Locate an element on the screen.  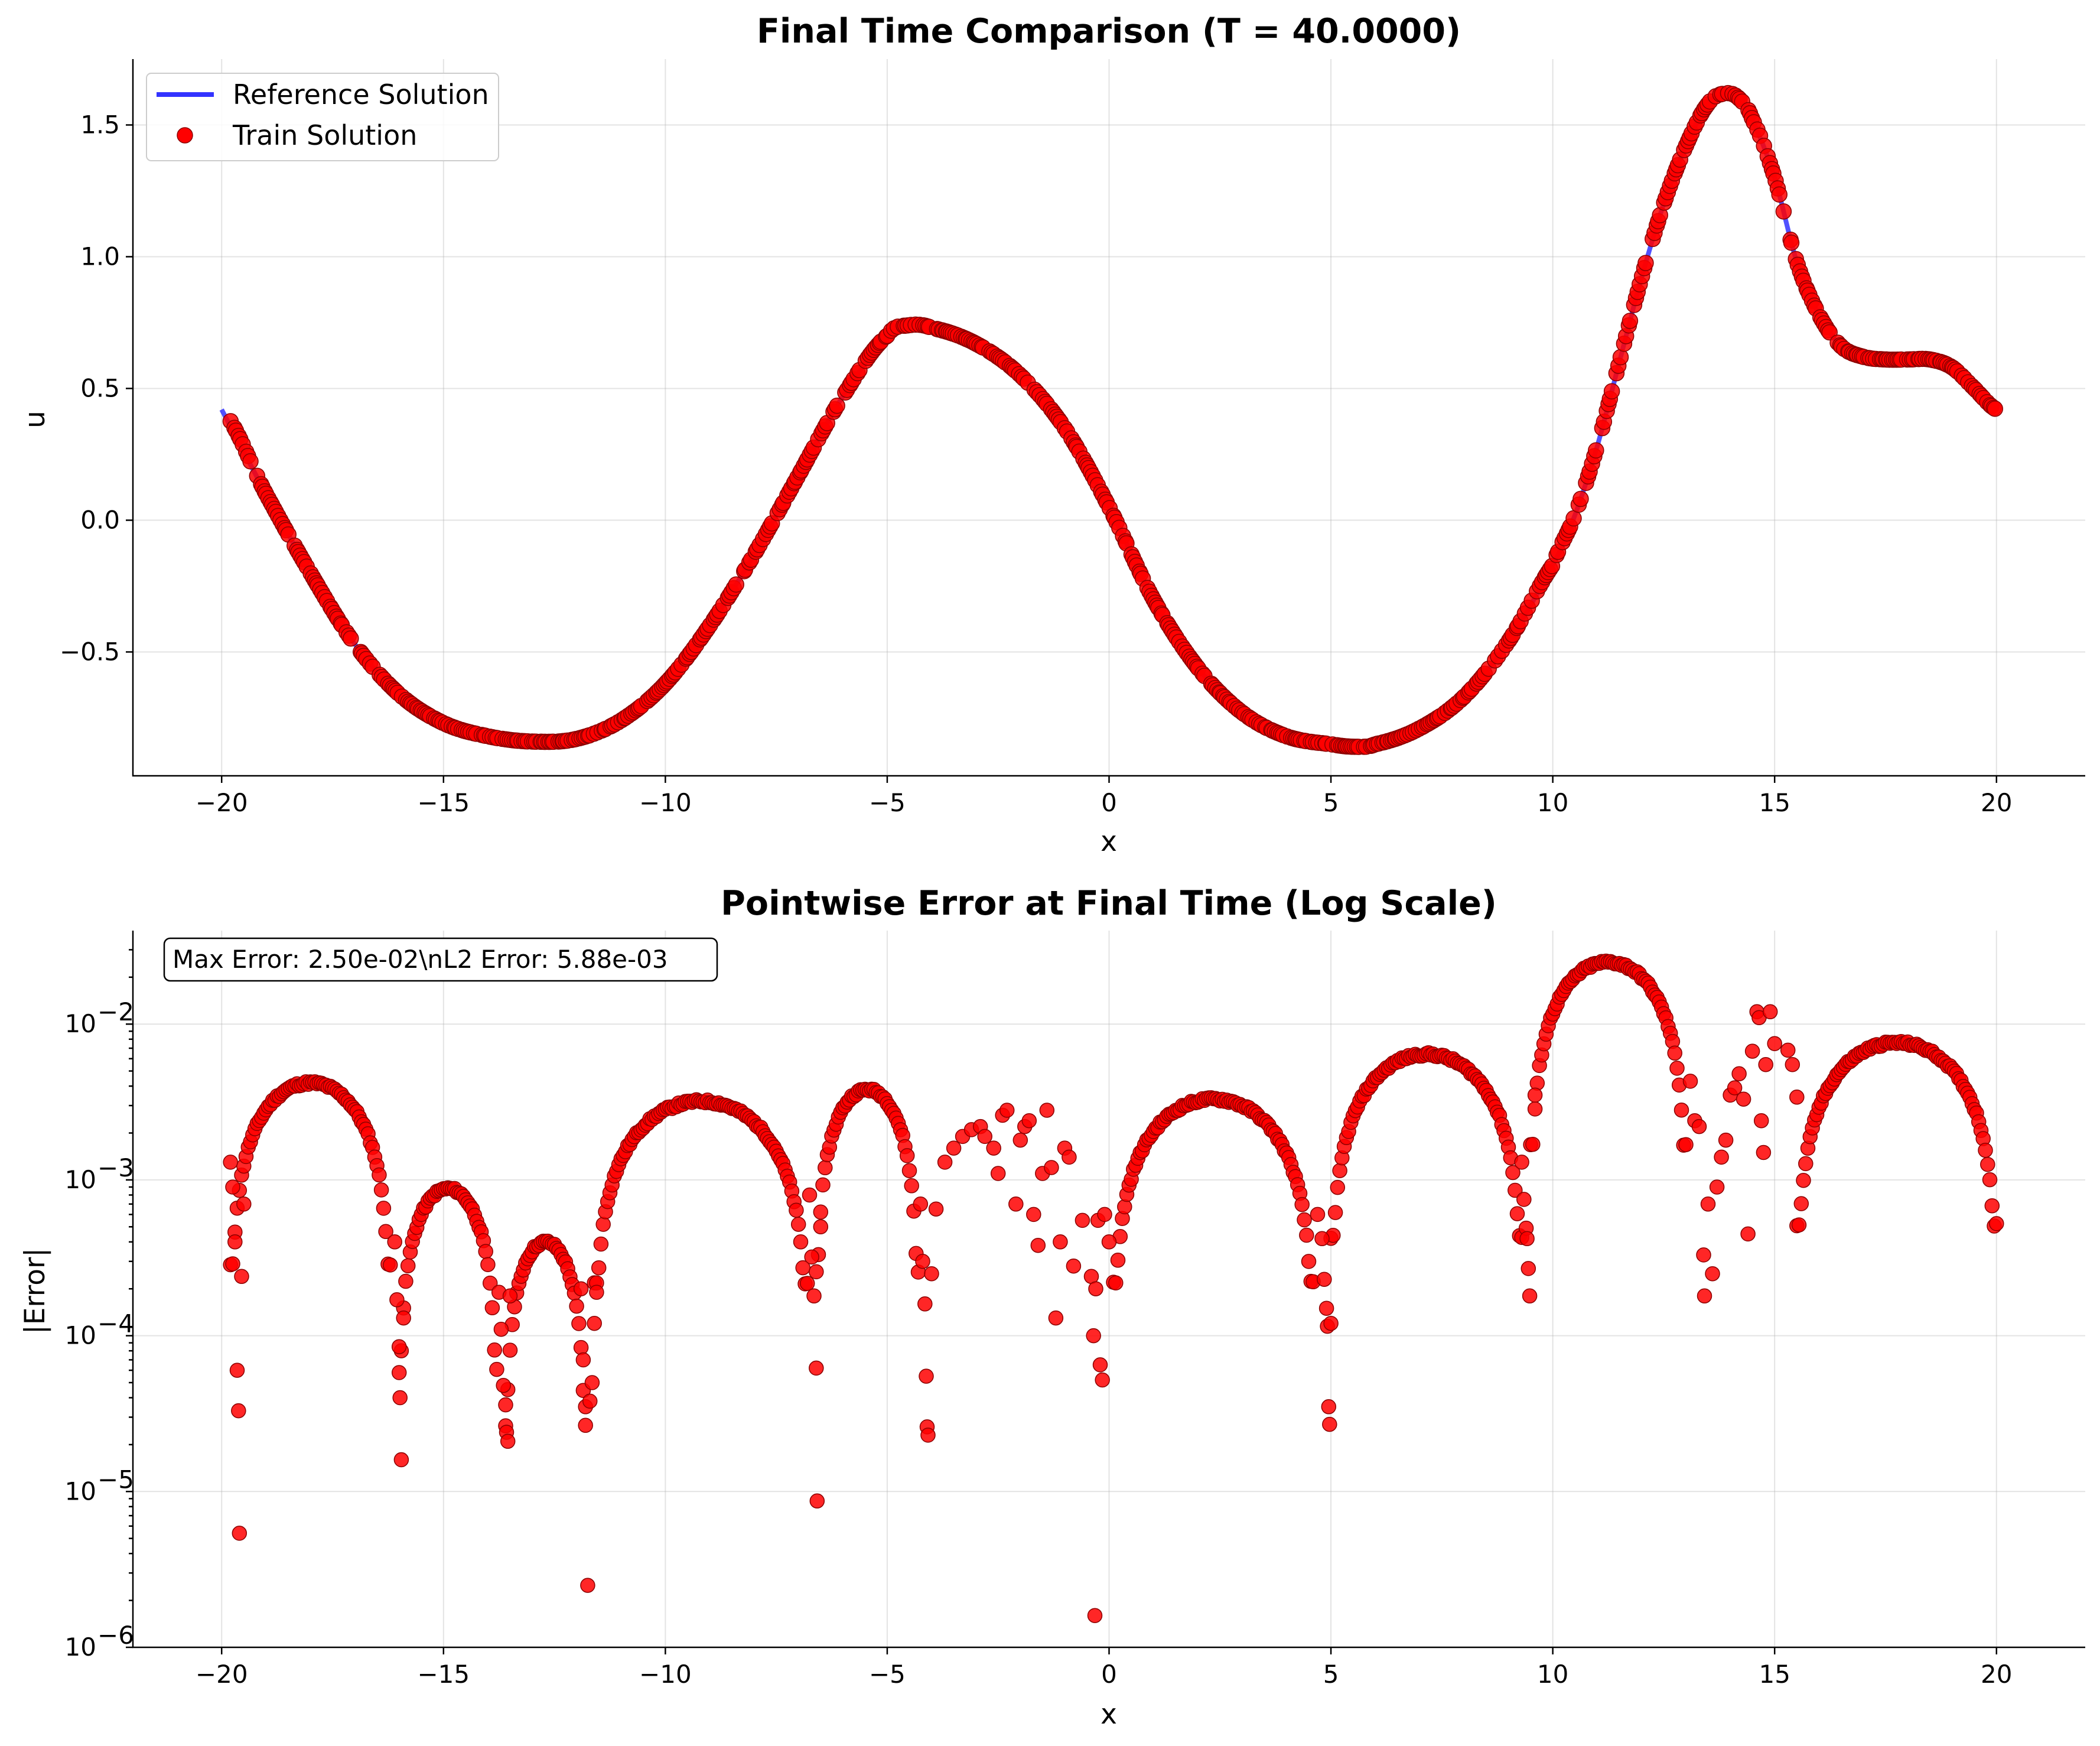
annotation-text: Max Error: 2.50e-02\nL2 Error: 5.88e-03 is located at coordinates (420, 960).